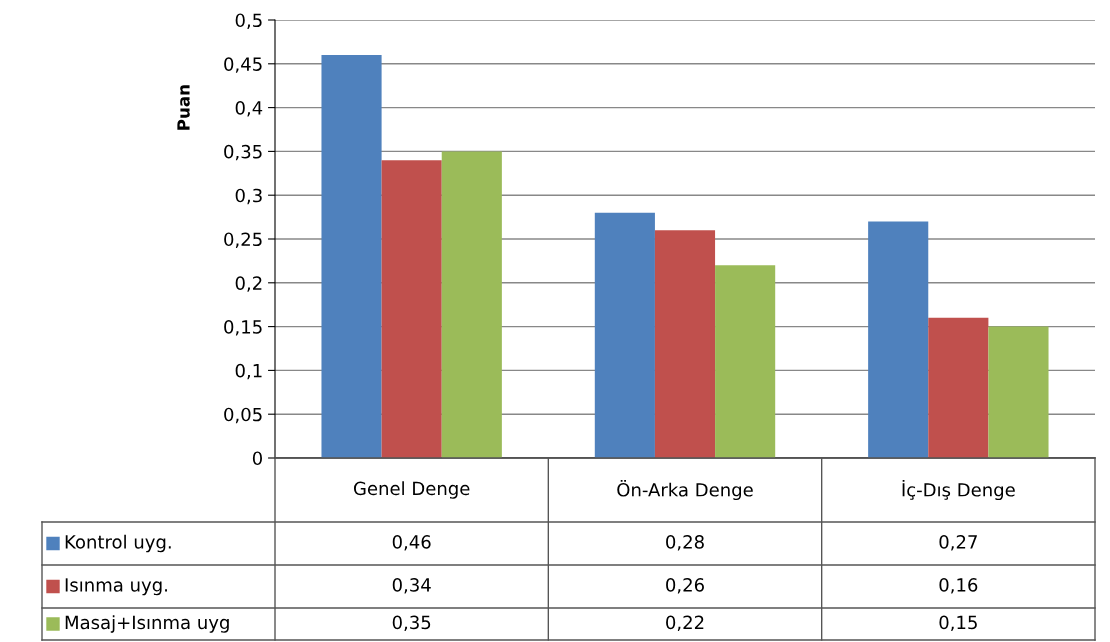 The width and height of the screenshot is (1110, 642). I want to click on x-tick-label: Genel Denge, so click(411, 490).